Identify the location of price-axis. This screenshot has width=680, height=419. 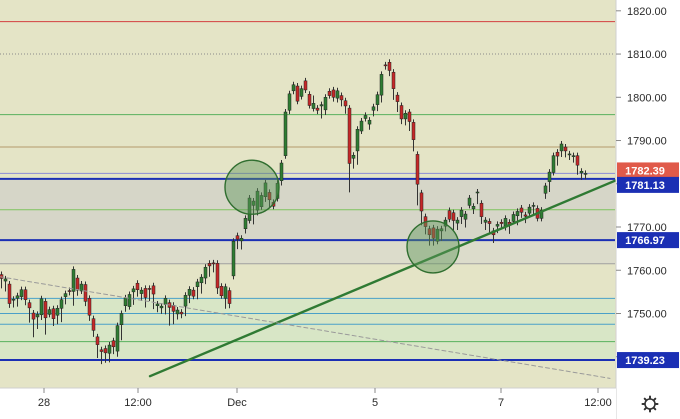
(648, 209).